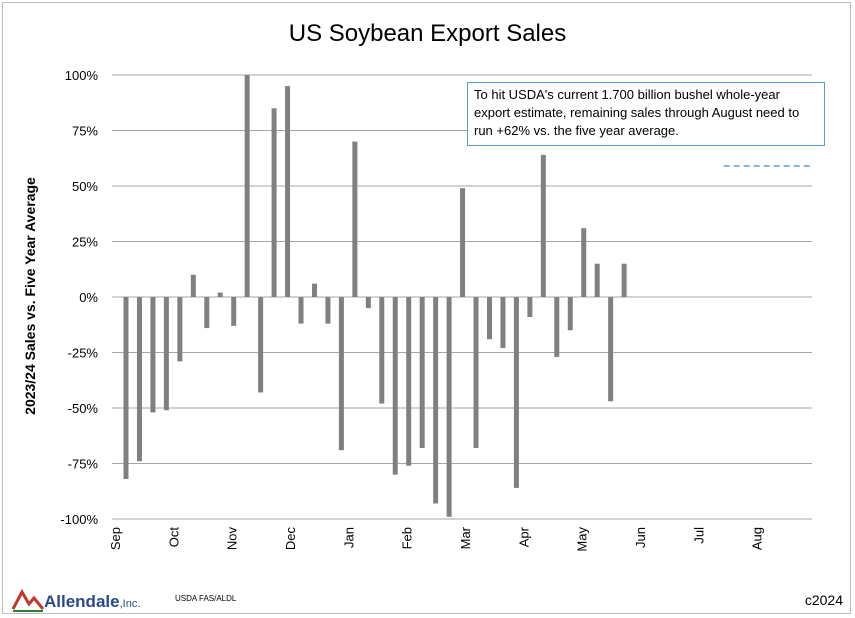 Image resolution: width=855 pixels, height=618 pixels. Describe the element at coordinates (206, 598) in the screenshot. I see `source-note: USDA FAS/ALDL` at that location.